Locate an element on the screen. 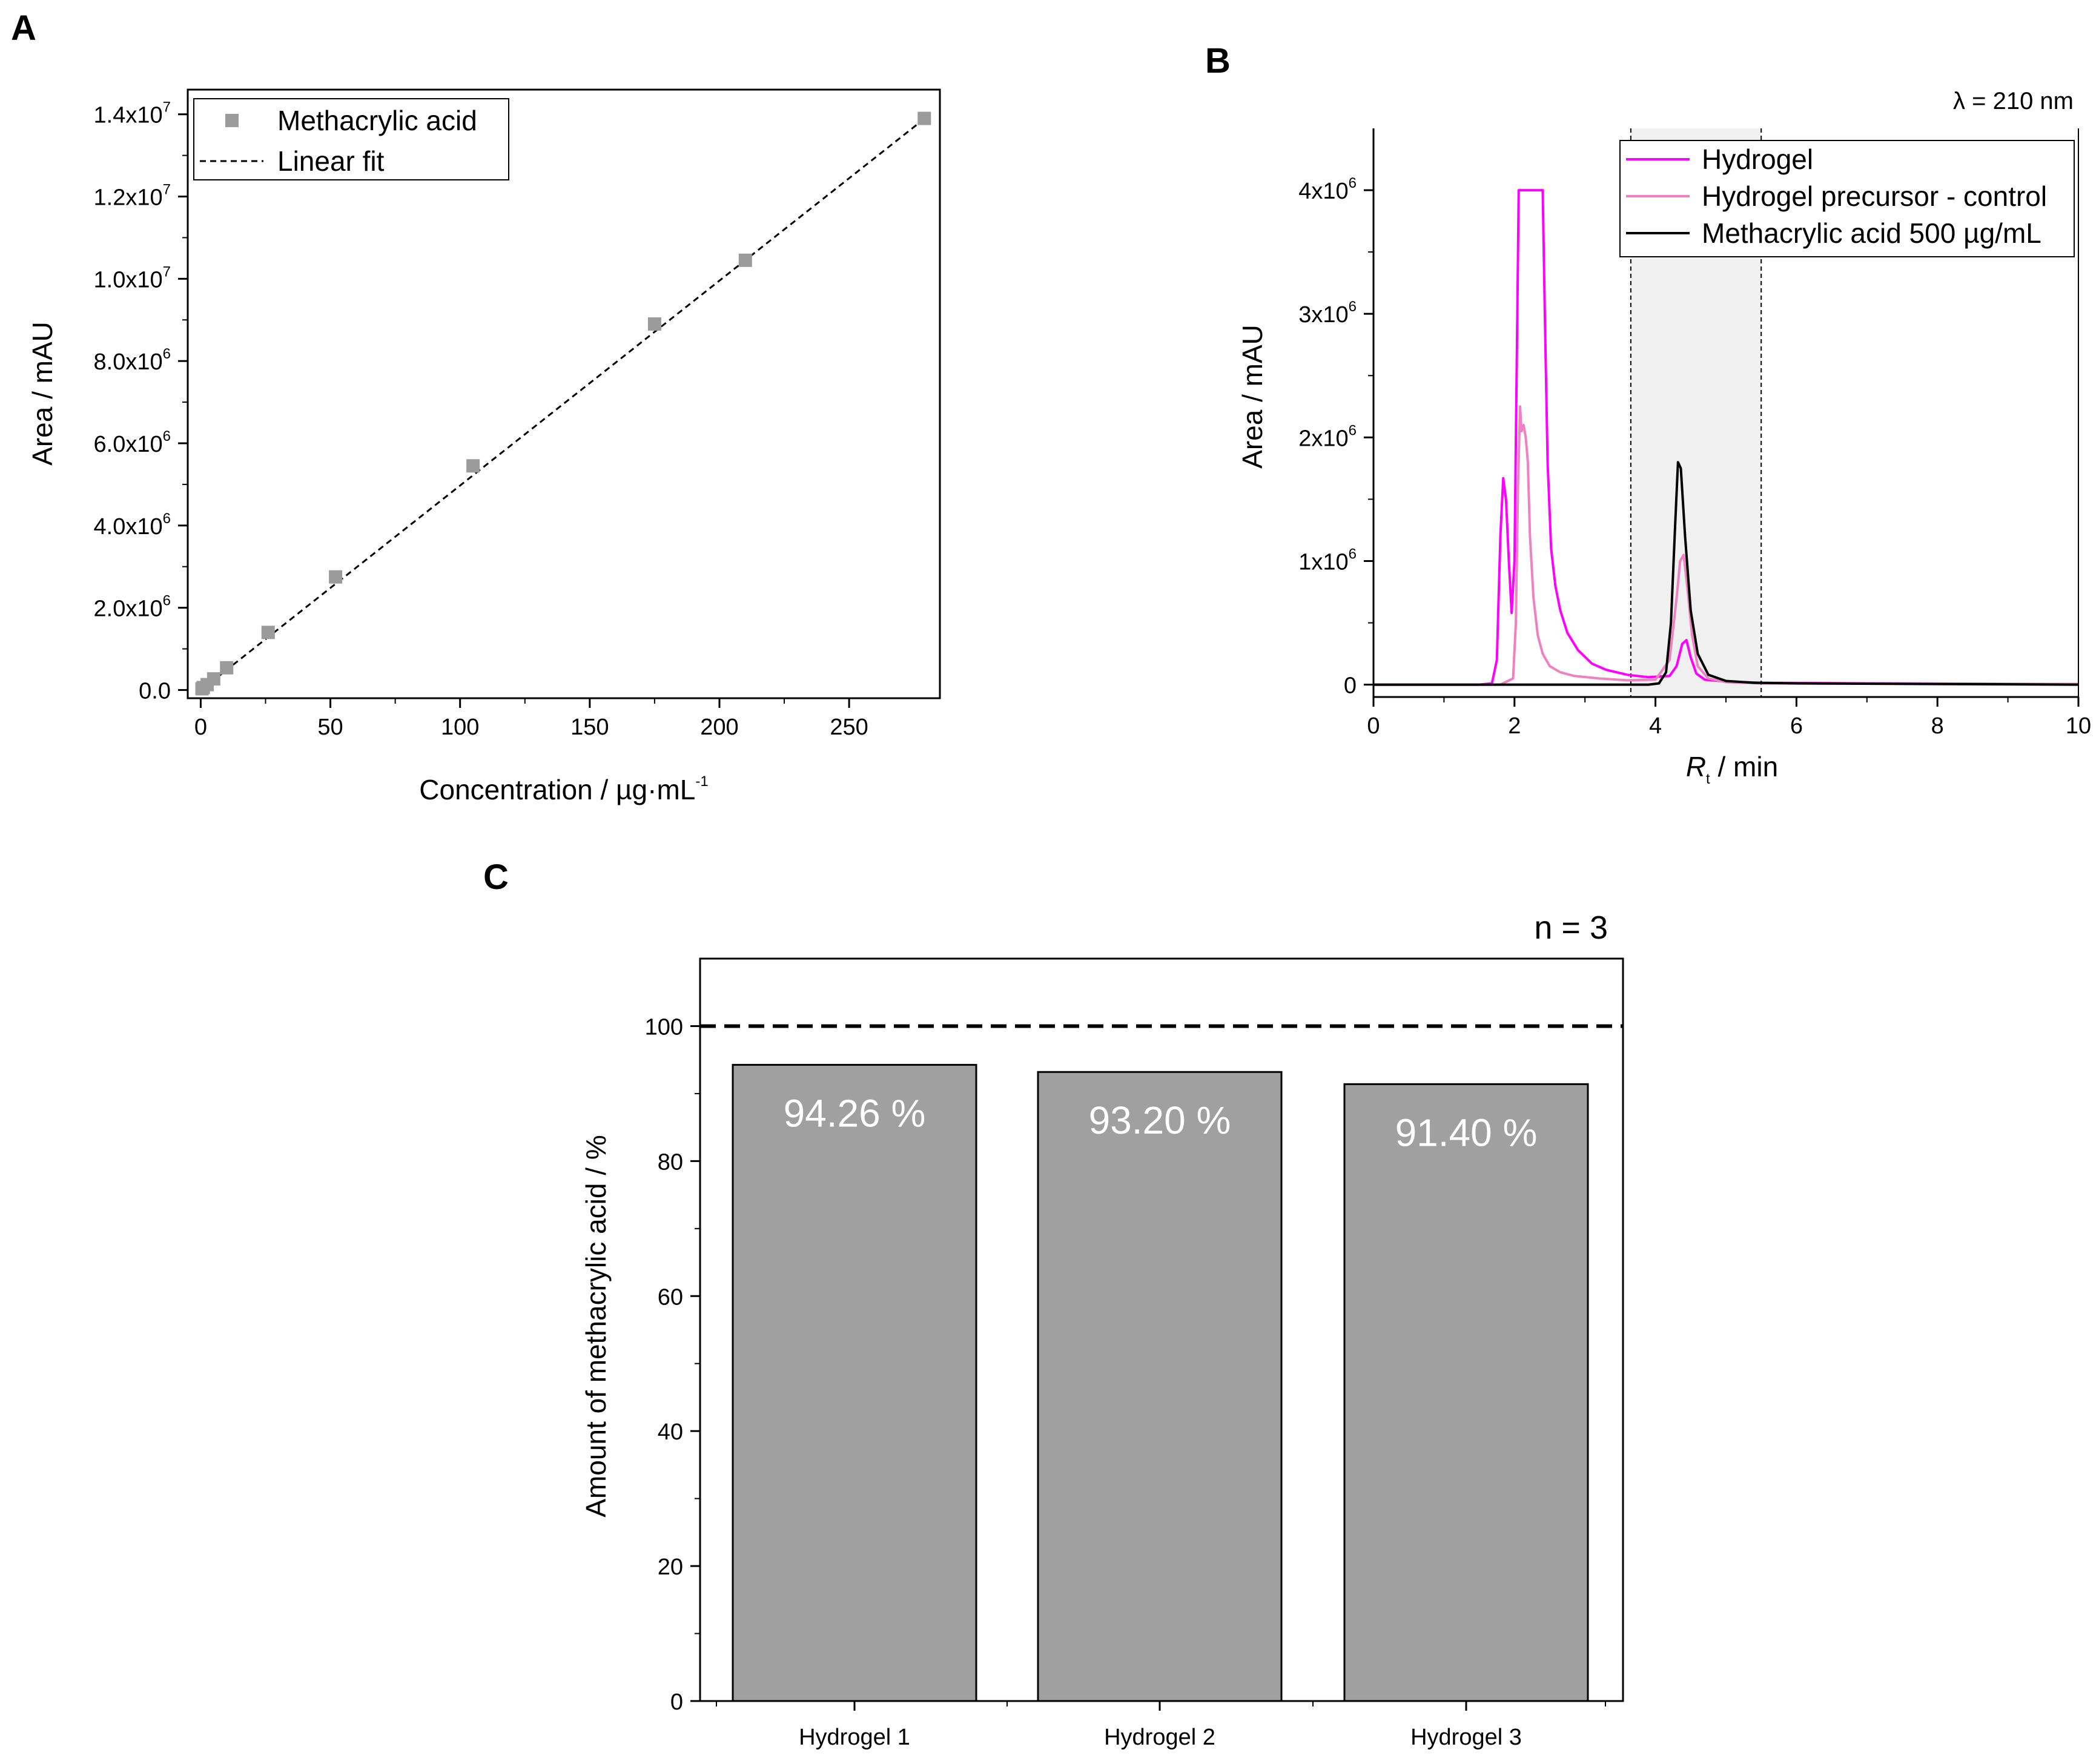  chart-c-y-title: Amount of methacrylic acid / % is located at coordinates (596, 1326).